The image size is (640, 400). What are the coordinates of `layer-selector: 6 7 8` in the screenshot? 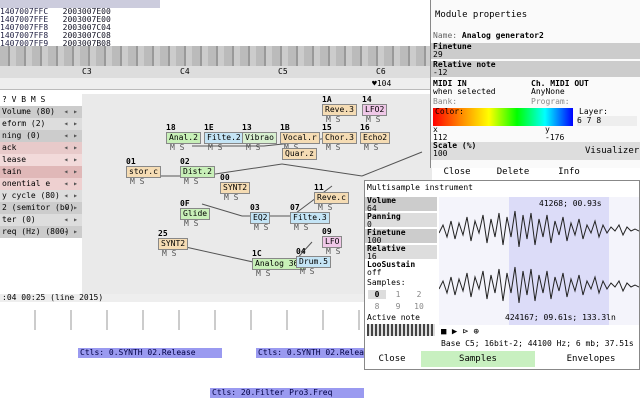 It's located at (607, 121).